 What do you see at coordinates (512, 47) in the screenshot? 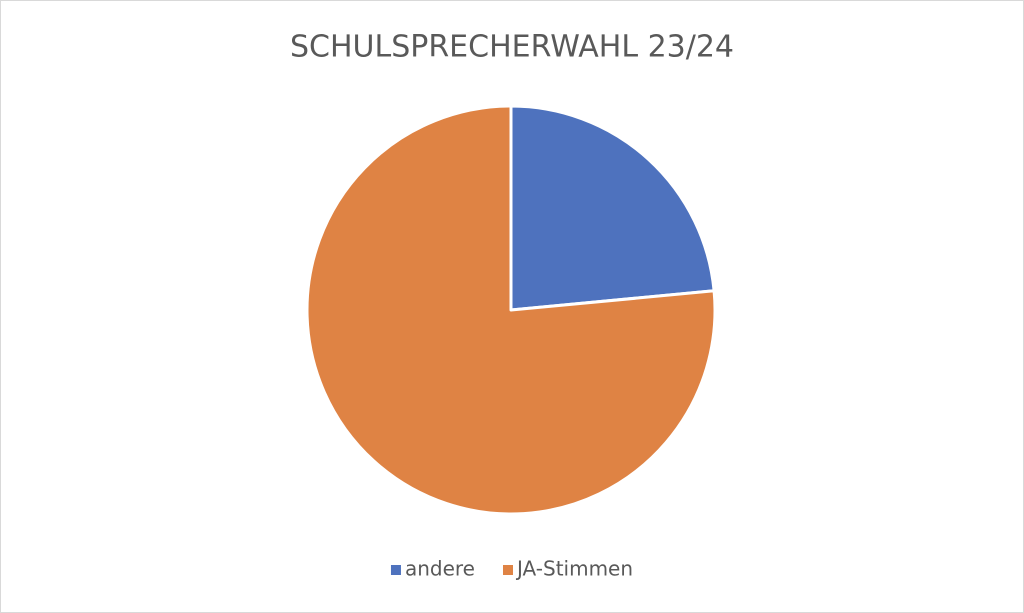
I see `chart-title: SCHULSPRECHERWAHL 23/24` at bounding box center [512, 47].